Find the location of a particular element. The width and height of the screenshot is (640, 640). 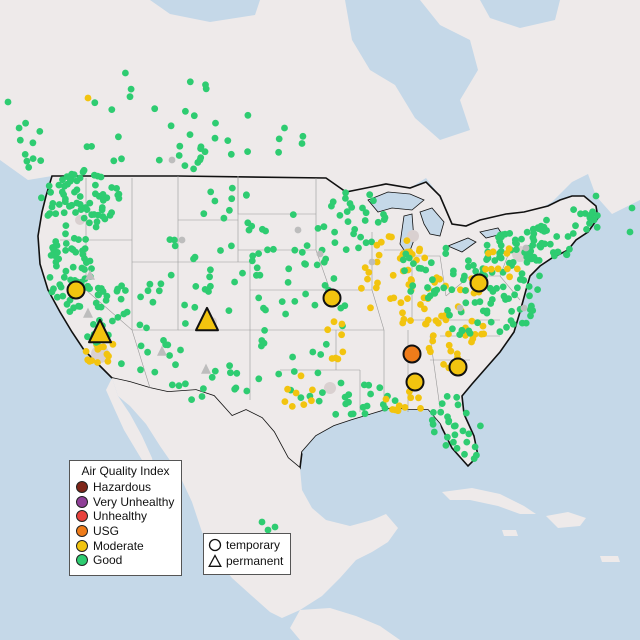

permanent-monitor-moderate is located at coordinates (100, 331).